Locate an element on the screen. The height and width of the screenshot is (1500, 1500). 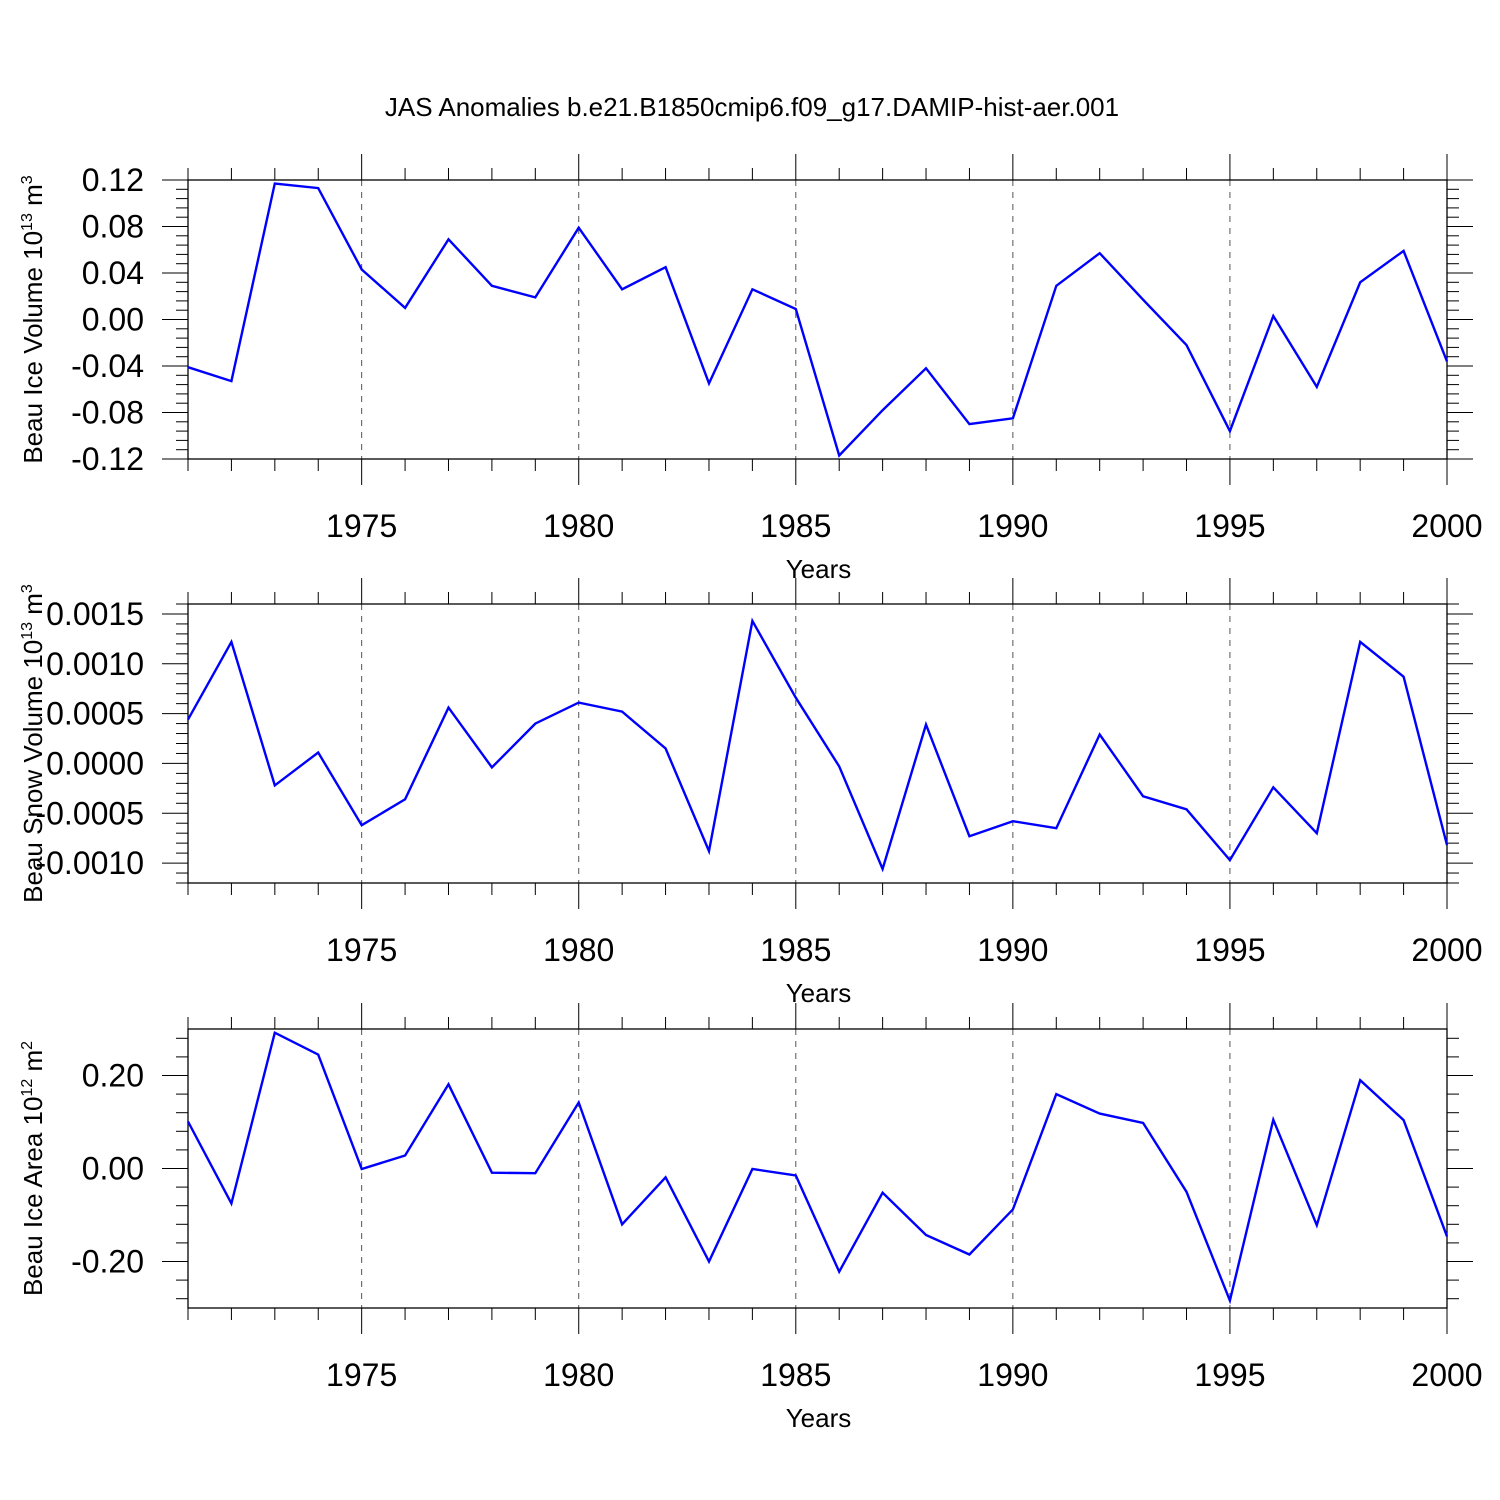
y-tick-label: -0.12 is located at coordinates (107, 459).